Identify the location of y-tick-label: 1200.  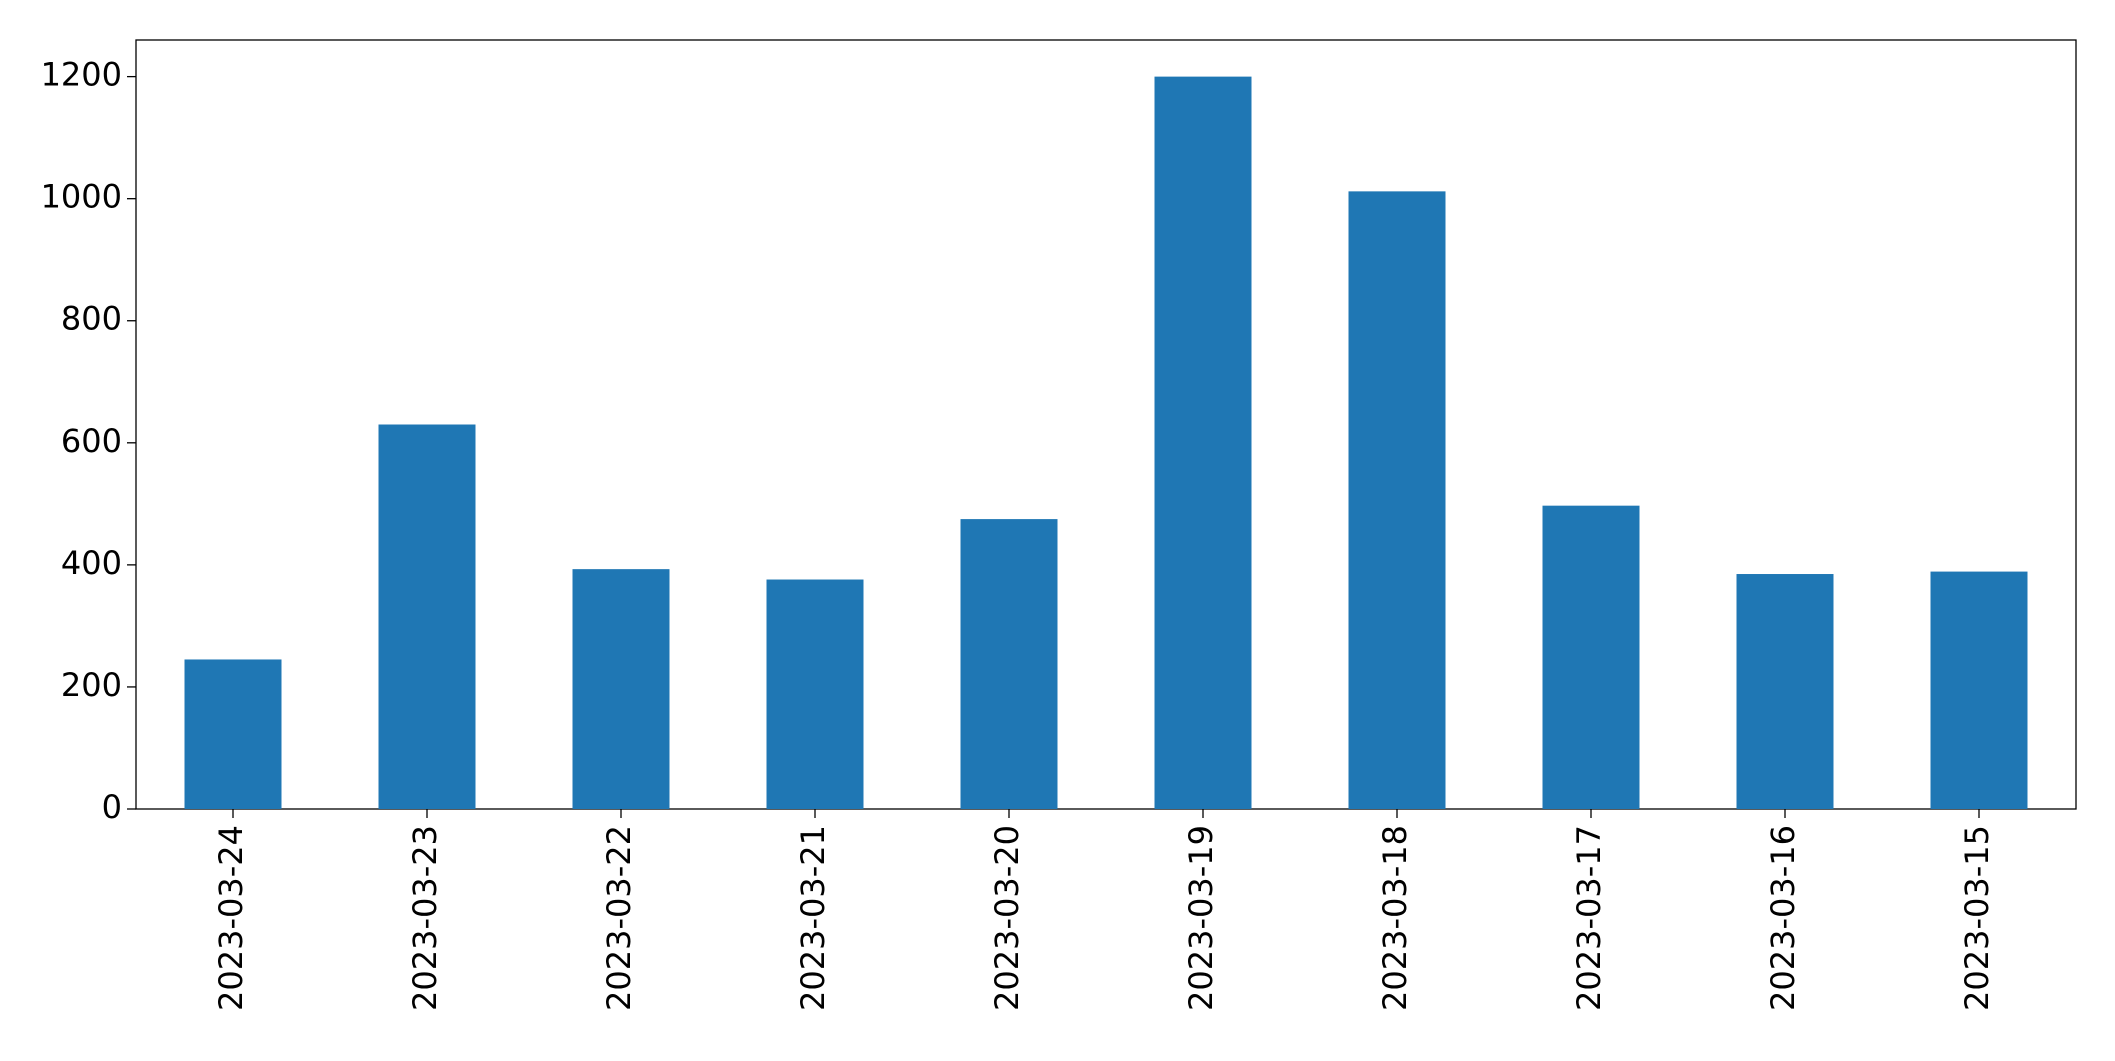
(81, 75).